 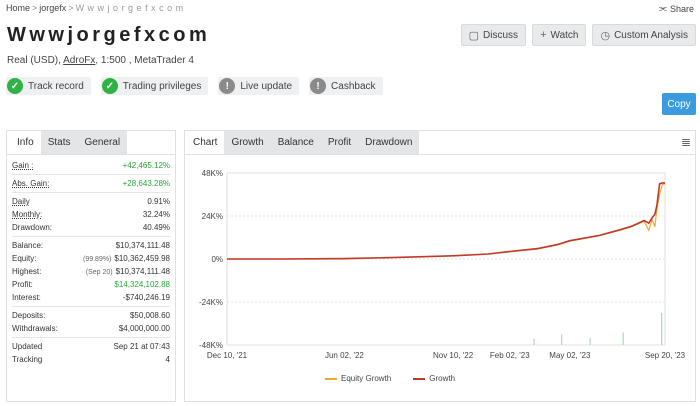 I want to click on copy-button: Copy, so click(x=679, y=104).